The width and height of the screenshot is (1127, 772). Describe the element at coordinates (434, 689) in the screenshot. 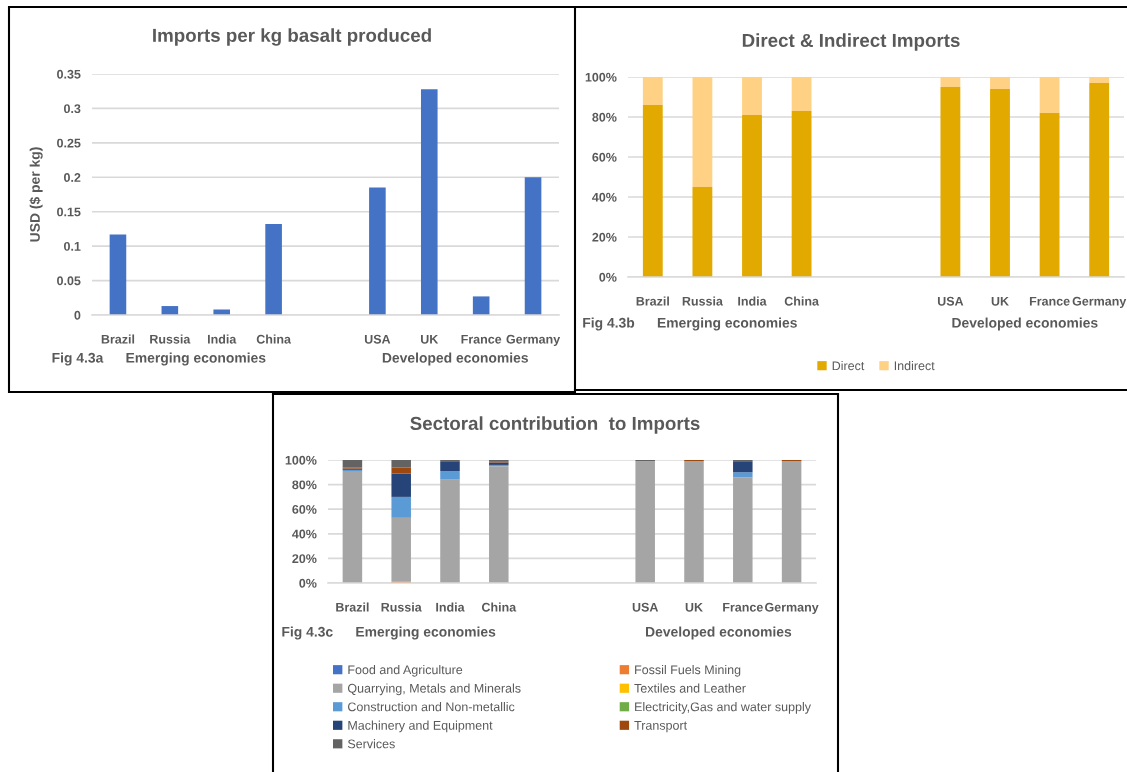

I see `legend-label: Quarrying, Metals and Minerals` at that location.